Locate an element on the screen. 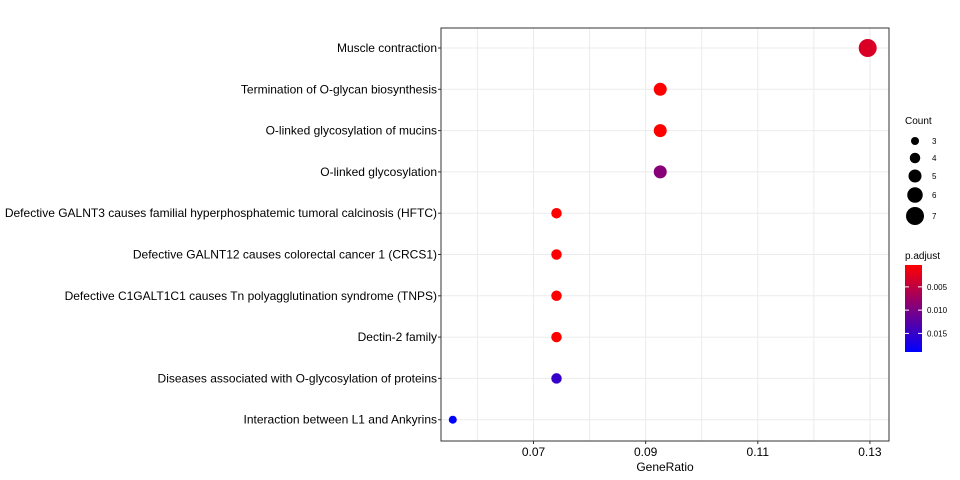 This screenshot has width=960, height=480. y-tick-label: Termination of O-glycan biosynthesis is located at coordinates (339, 89).